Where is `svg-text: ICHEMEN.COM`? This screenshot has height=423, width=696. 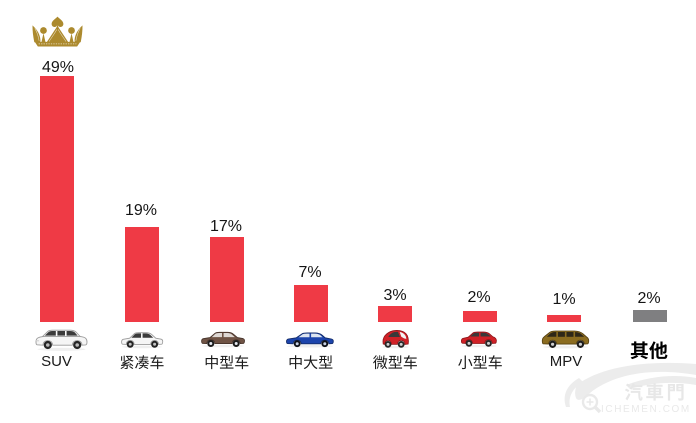 svg-text: ICHEMEN.COM is located at coordinates (646, 409).